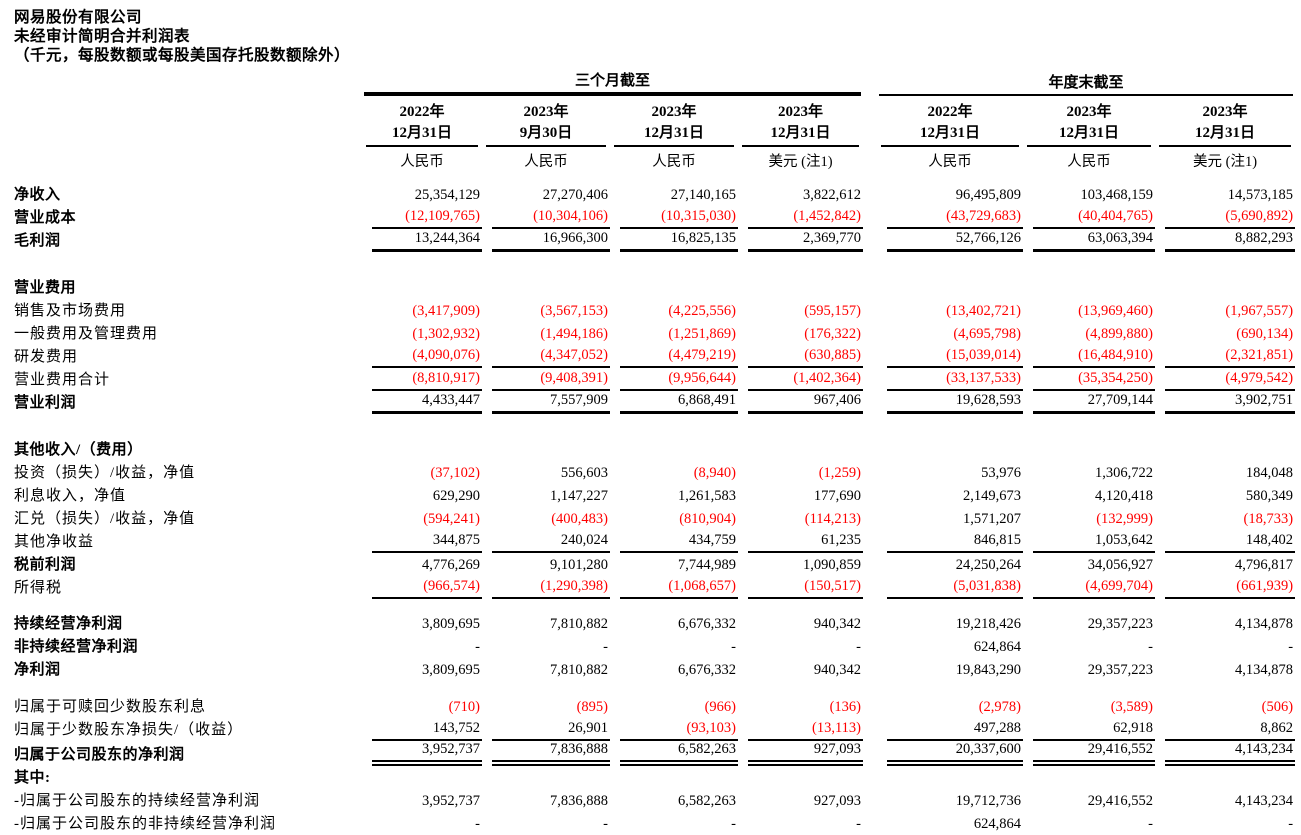  I want to click on row-label: 净收入, so click(37, 195).